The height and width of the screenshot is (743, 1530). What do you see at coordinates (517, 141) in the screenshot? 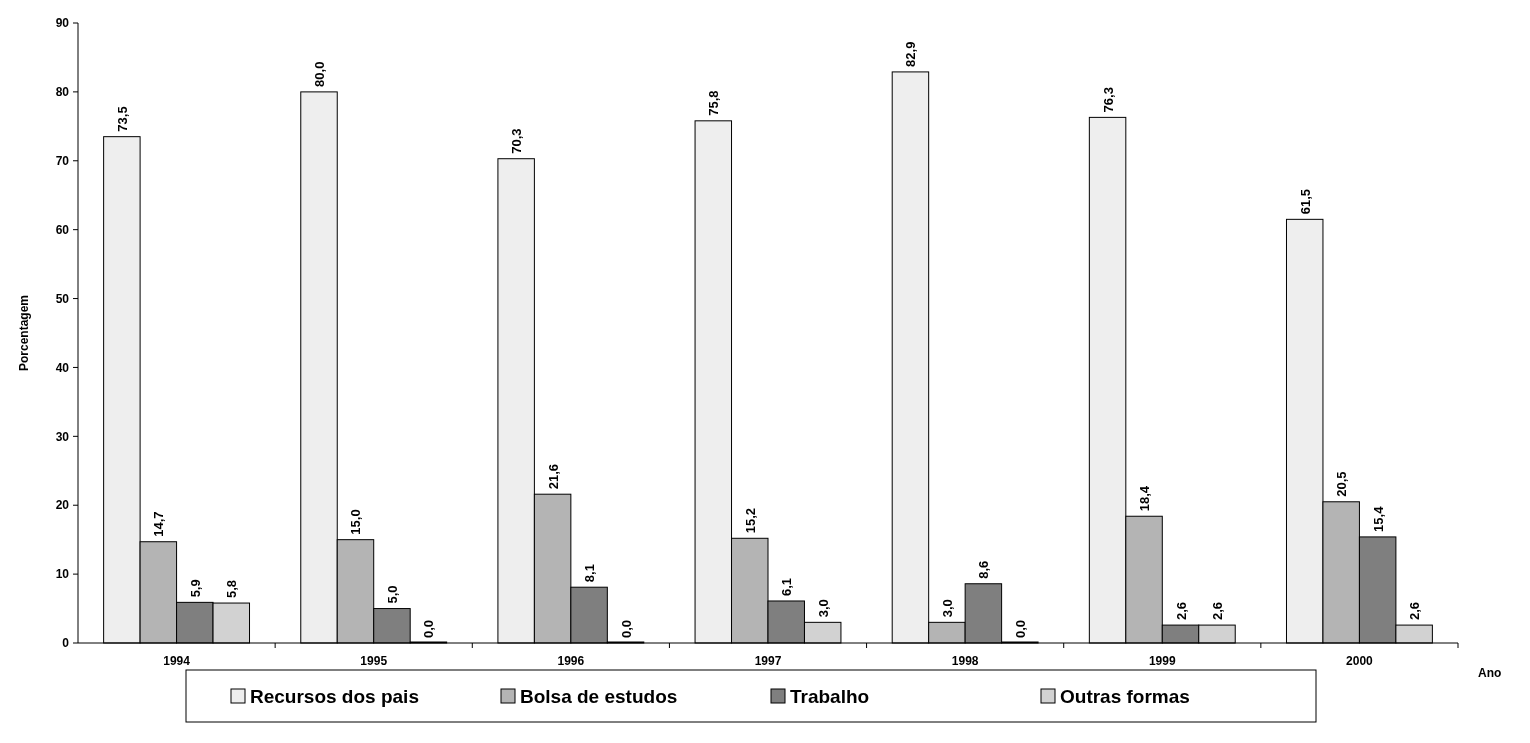
I see `data-label: 70,3` at bounding box center [517, 141].